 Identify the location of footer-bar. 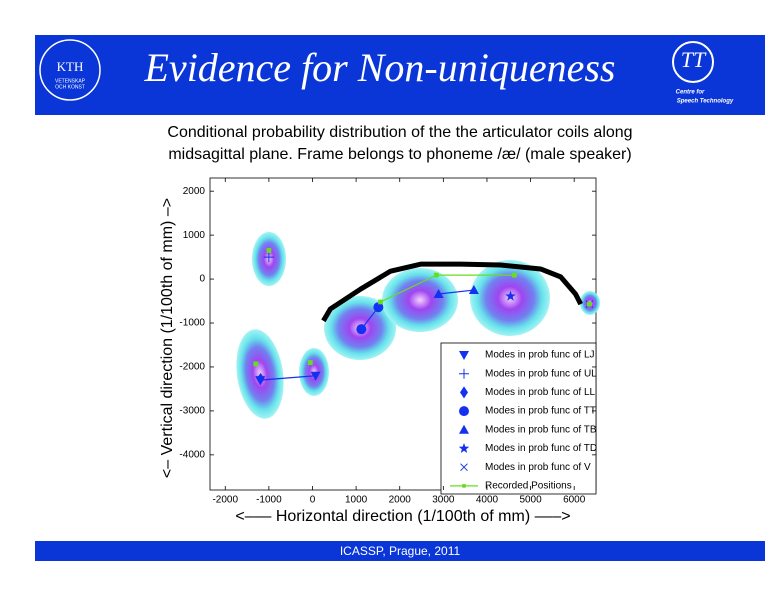
(400, 551).